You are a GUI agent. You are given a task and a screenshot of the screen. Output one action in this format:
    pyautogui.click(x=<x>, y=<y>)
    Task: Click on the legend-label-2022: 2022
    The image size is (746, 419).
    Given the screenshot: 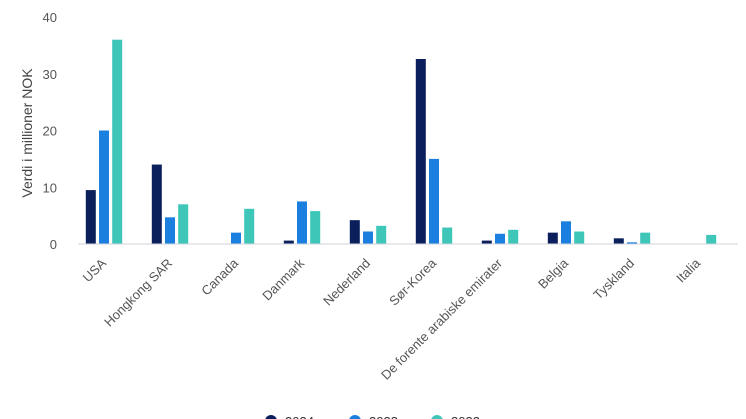 What is the action you would take?
    pyautogui.click(x=465, y=416)
    